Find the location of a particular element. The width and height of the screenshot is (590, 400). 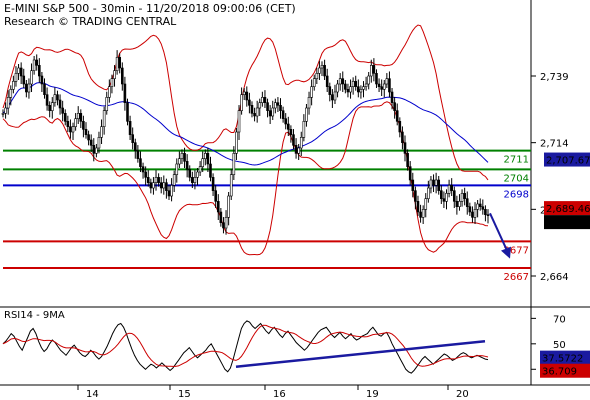

rsi-tag-box is located at coordinates (565, 370).